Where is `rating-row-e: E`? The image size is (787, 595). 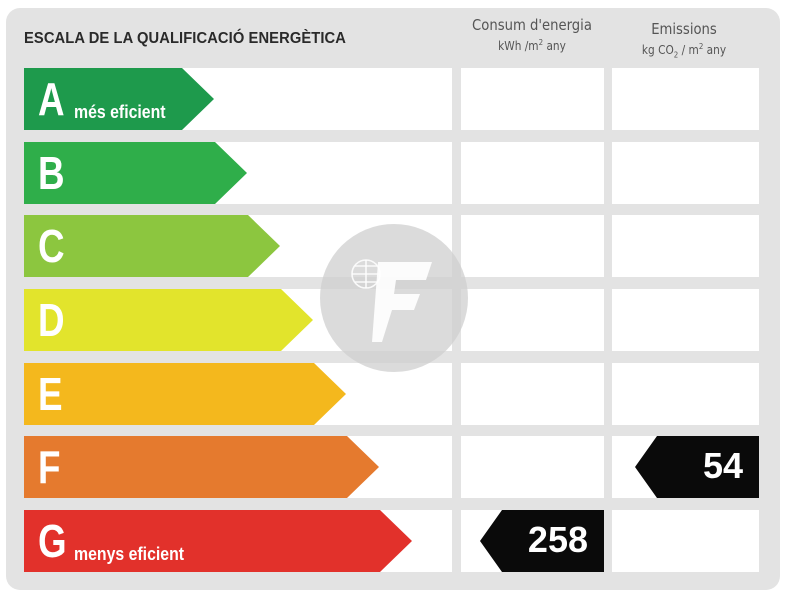 rating-row-e: E is located at coordinates (393, 394).